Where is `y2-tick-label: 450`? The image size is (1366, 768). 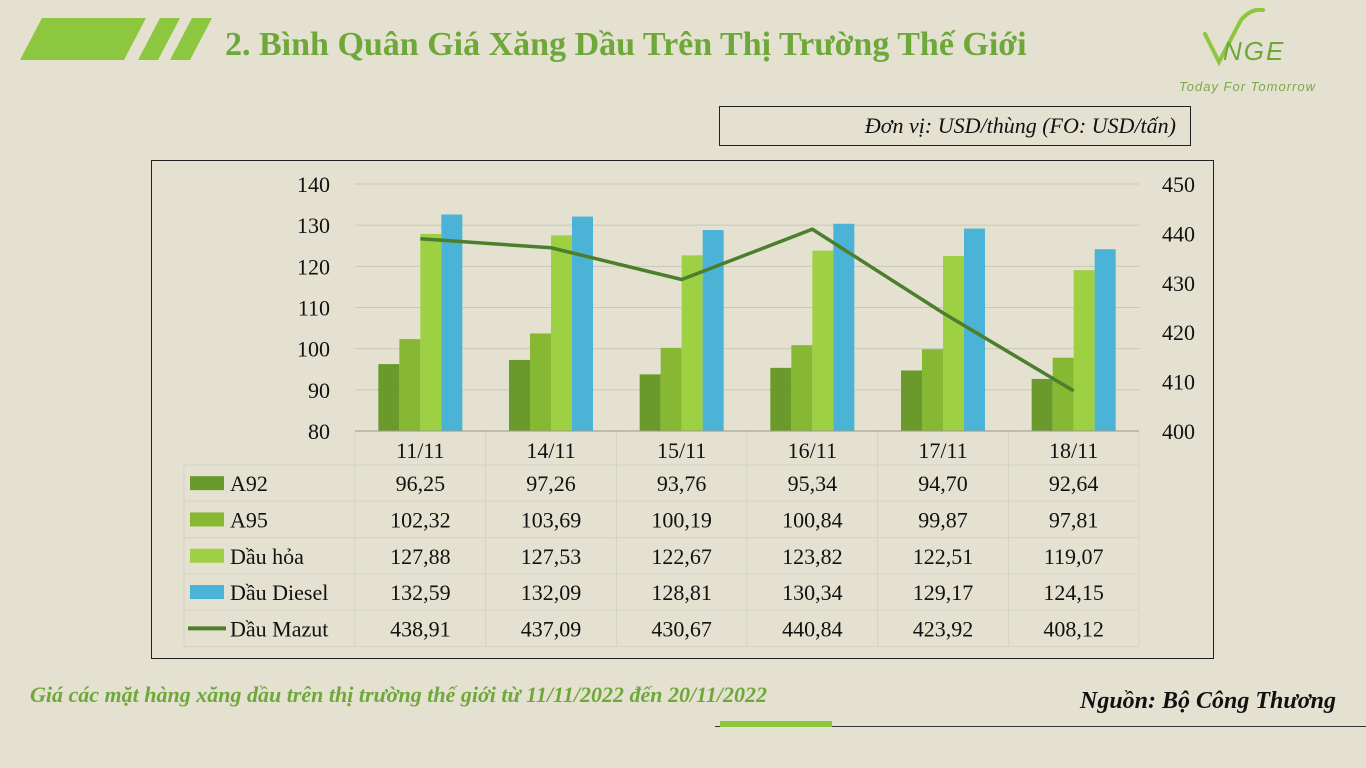 y2-tick-label: 450 is located at coordinates (1178, 184).